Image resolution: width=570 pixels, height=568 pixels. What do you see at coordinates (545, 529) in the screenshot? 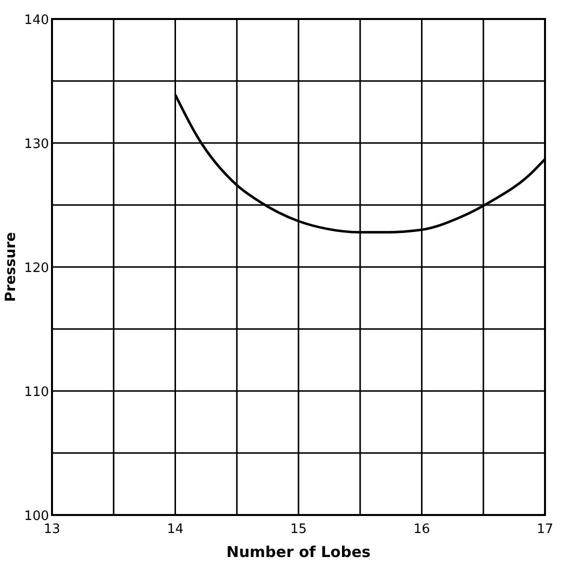
I see `x-tick-label: 17` at bounding box center [545, 529].